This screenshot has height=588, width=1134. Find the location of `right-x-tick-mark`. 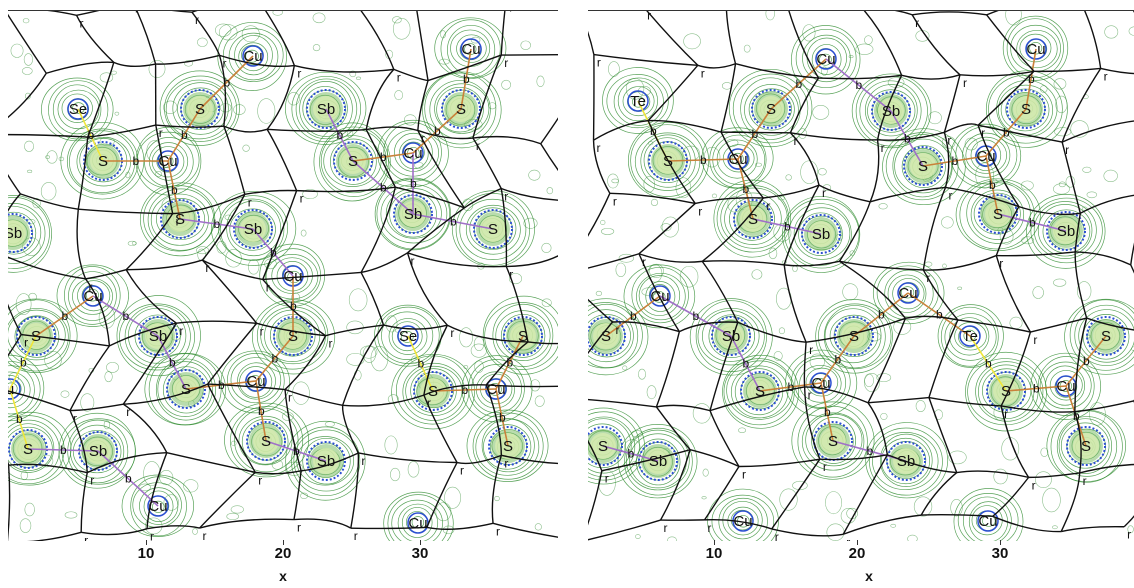

right-x-tick-mark is located at coordinates (1000, 542).